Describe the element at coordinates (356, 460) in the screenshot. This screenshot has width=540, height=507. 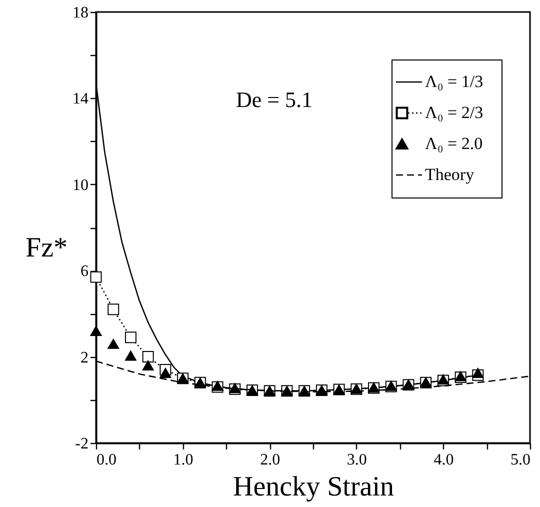
I see `x-tick-label: 3.0` at that location.